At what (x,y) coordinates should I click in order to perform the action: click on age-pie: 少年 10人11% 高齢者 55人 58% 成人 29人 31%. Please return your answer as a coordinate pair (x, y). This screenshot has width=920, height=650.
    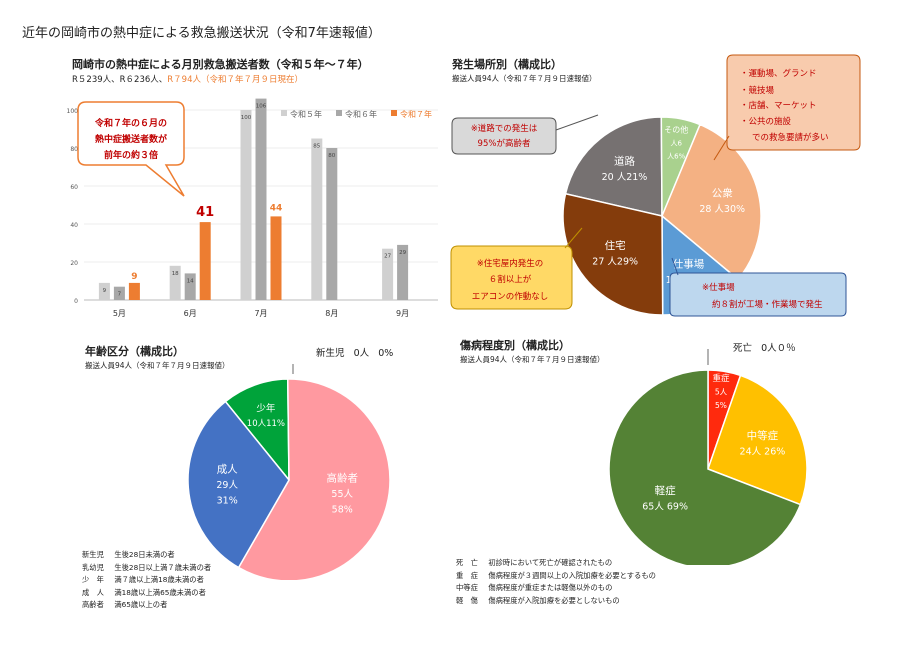
    Looking at the image, I should click on (289, 472).